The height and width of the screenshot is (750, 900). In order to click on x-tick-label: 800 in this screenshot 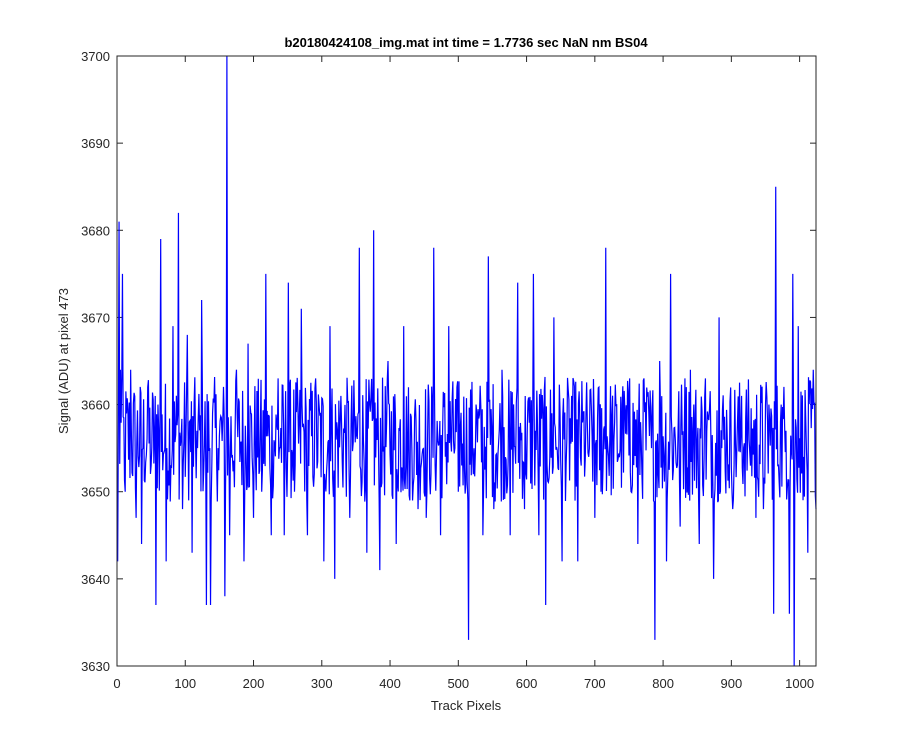, I will do `click(663, 683)`.